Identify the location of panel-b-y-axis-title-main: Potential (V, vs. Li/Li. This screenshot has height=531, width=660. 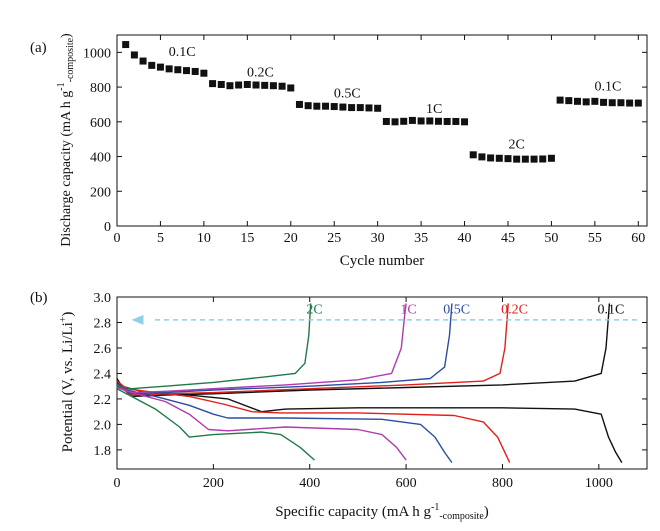
(68, 387).